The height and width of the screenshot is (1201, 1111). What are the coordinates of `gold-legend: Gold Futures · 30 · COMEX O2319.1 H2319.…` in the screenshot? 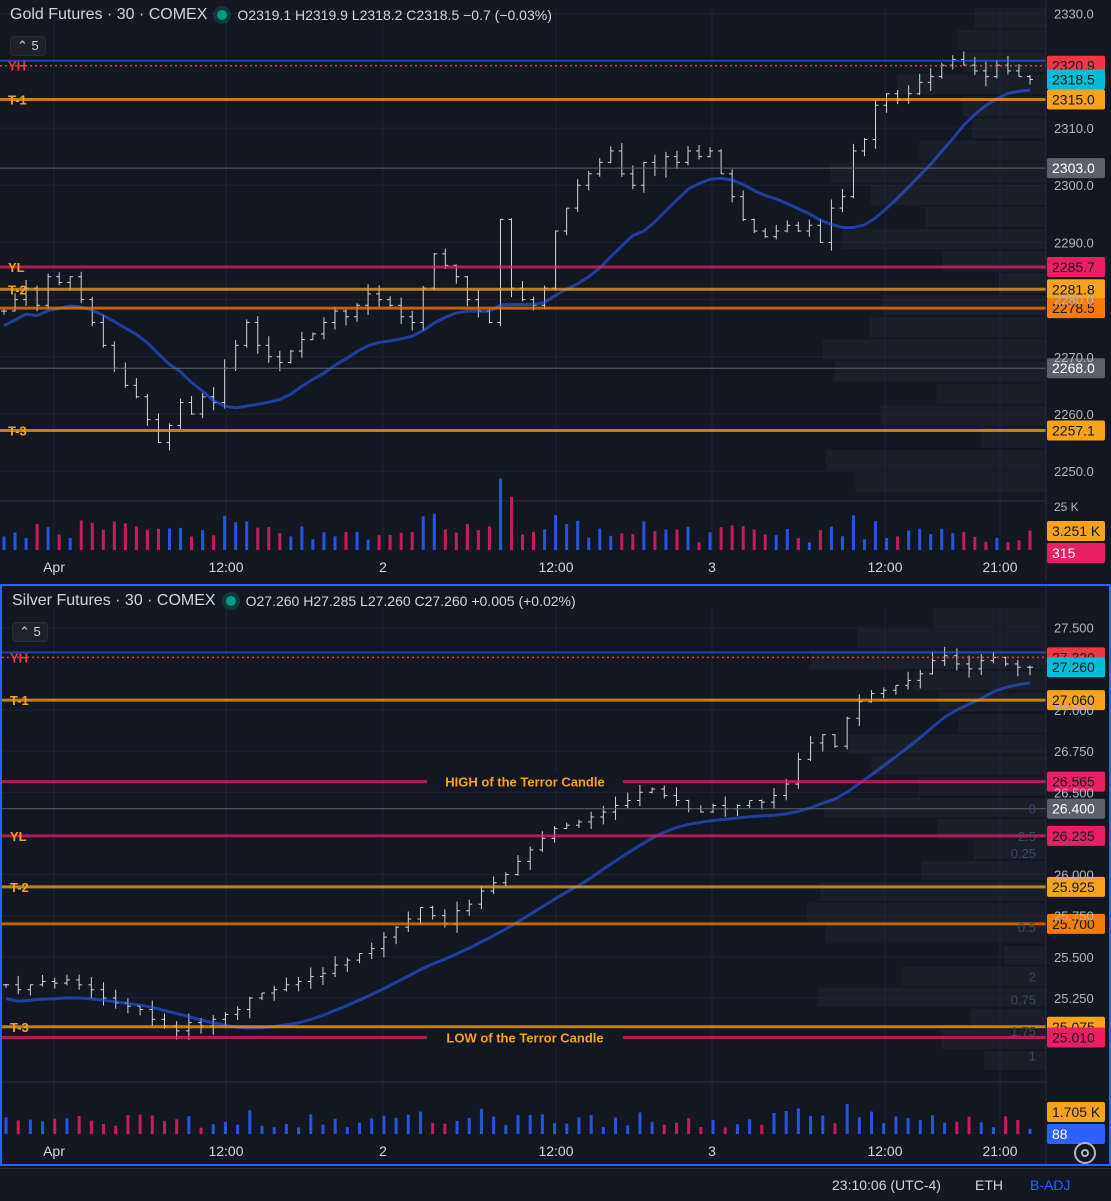 It's located at (281, 15).